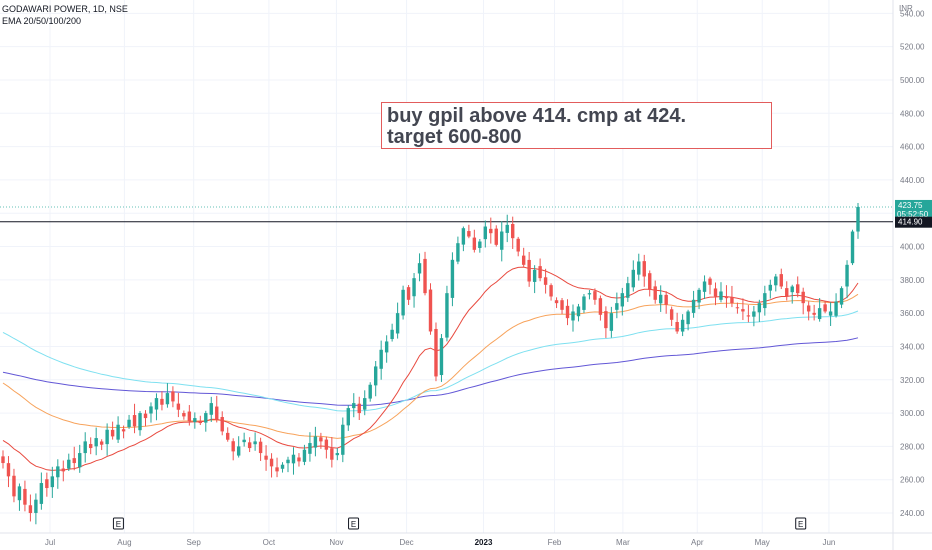  Describe the element at coordinates (50, 542) in the screenshot. I see `x-tick-label: Jul` at that location.